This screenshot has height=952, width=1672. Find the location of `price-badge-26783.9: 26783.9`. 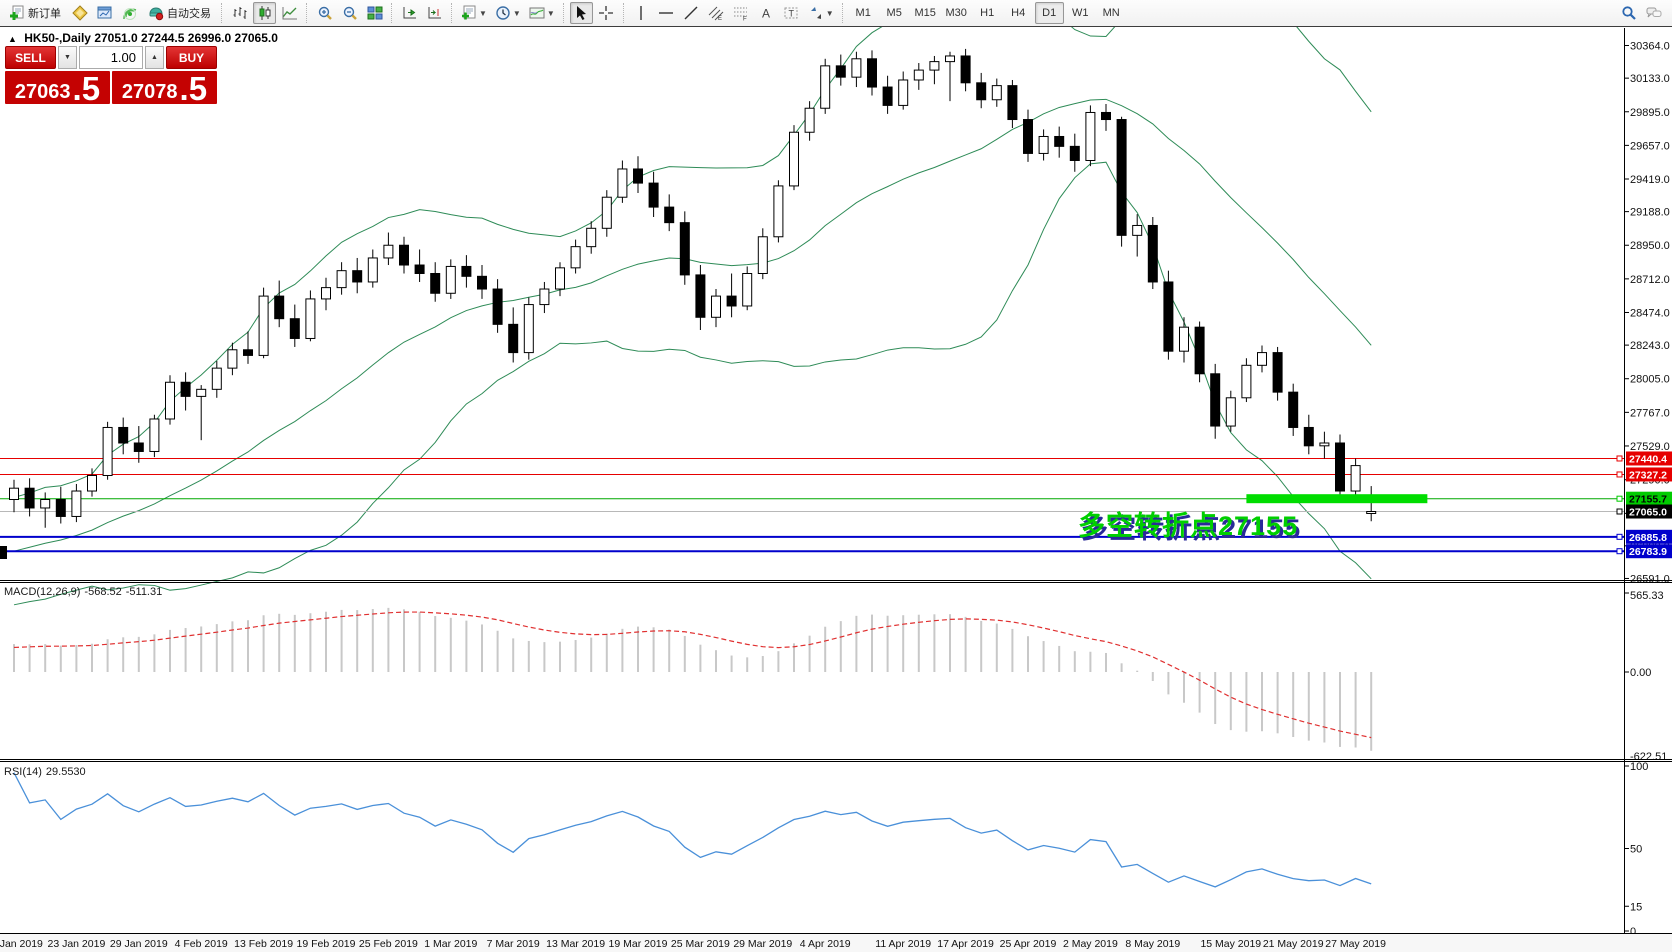

price-badge-26783.9: 26783.9 is located at coordinates (1648, 552).